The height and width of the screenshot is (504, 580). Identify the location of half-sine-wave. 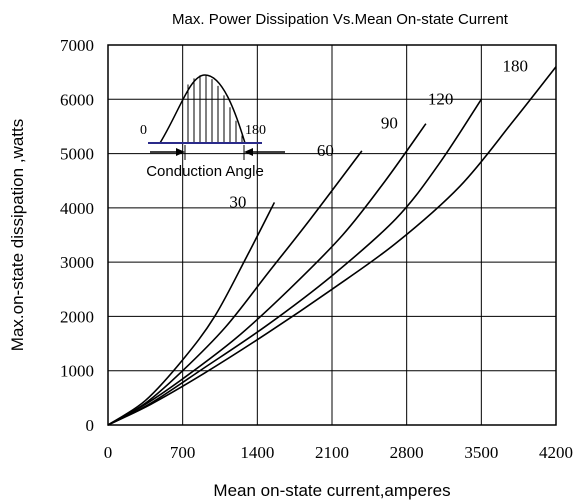
(202, 109).